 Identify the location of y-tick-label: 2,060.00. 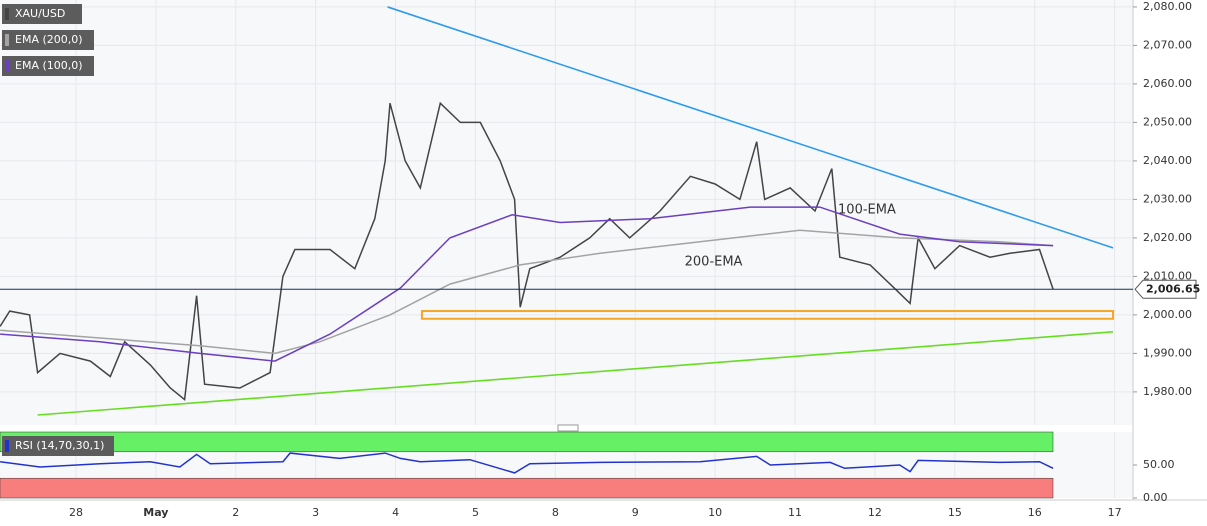
(1167, 83).